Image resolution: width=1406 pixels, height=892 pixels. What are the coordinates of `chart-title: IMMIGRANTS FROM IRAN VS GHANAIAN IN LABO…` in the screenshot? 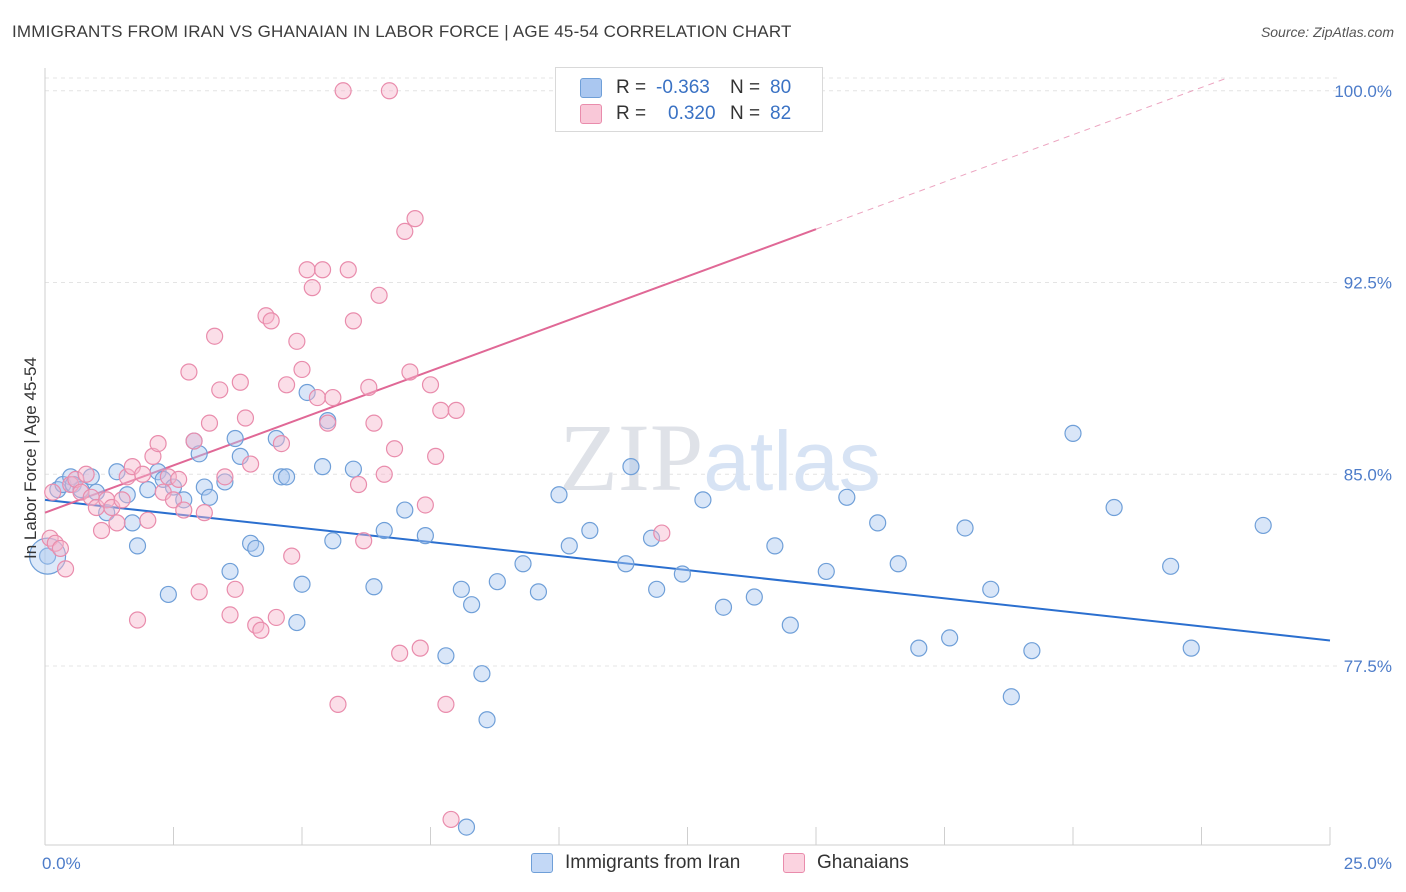 It's located at (402, 31).